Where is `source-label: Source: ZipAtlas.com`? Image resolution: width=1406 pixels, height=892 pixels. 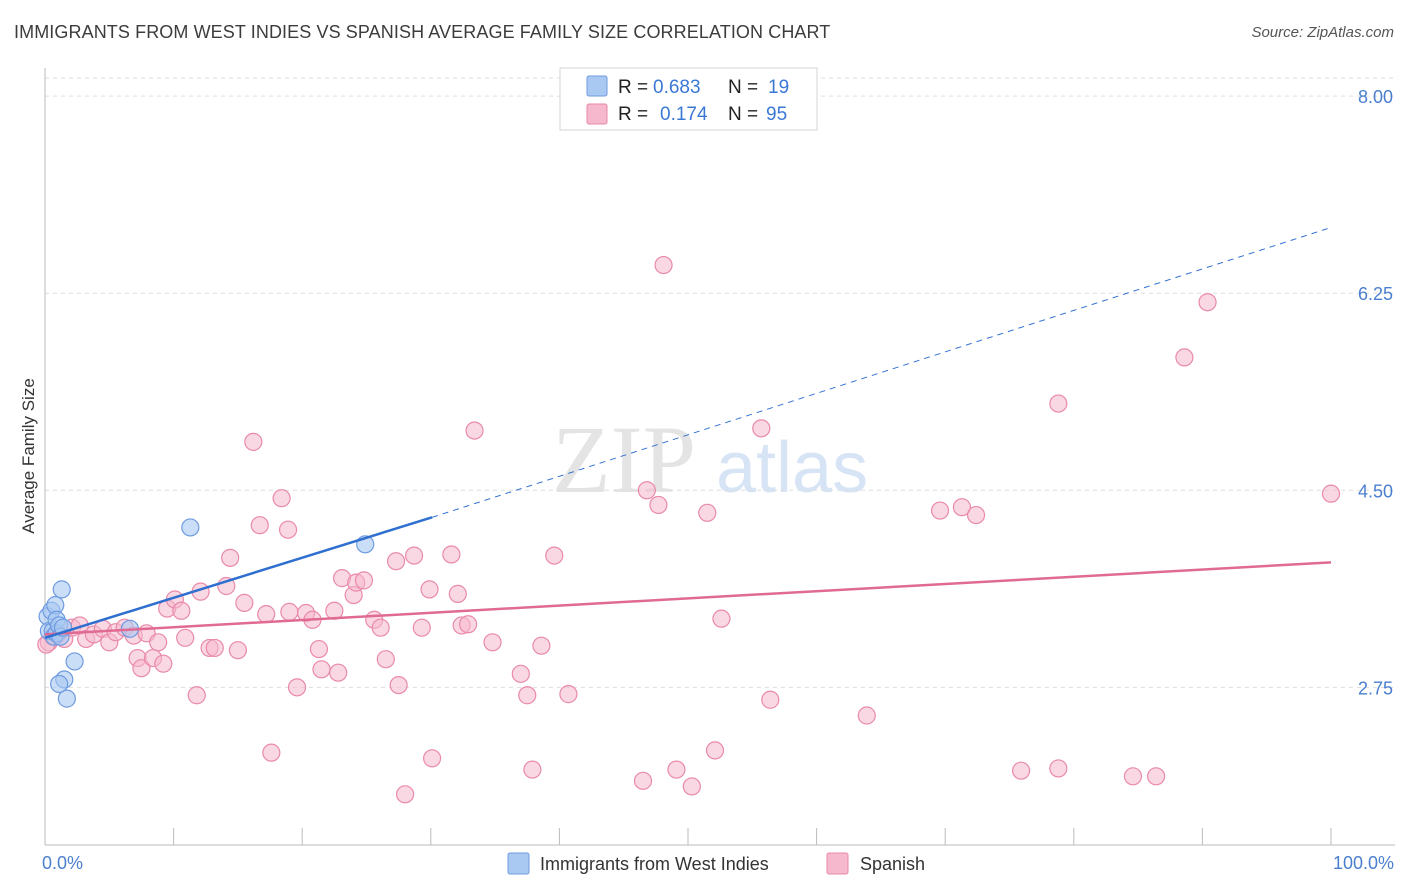
source-label: Source: ZipAtlas.com is located at coordinates (1322, 32).